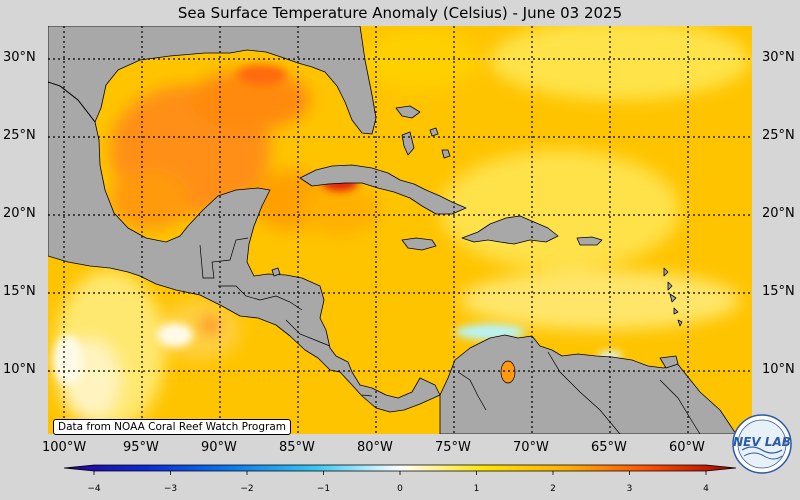  What do you see at coordinates (510, 230) in the screenshot?
I see `land-hispaniola` at bounding box center [510, 230].